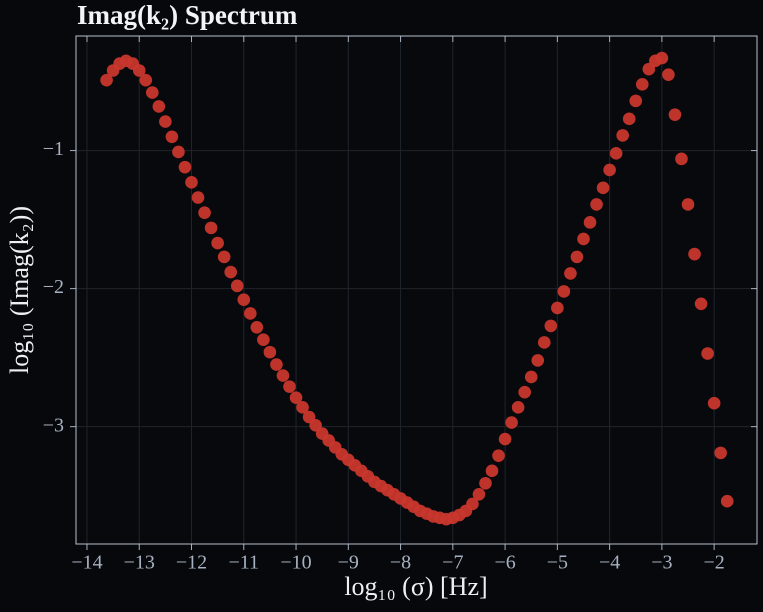  I want to click on x-tick-label: −5, so click(557, 563).